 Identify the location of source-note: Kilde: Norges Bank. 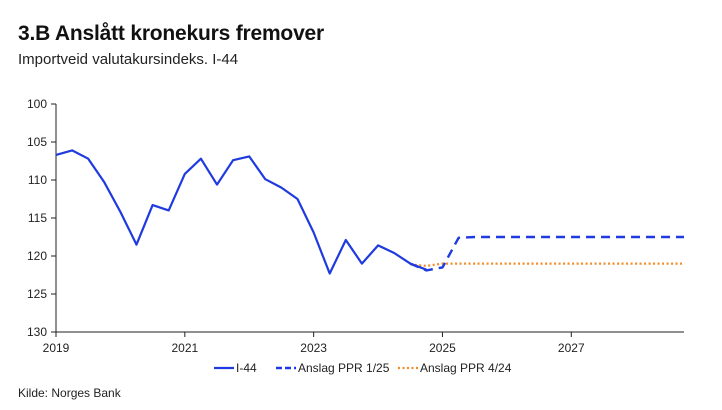
(69, 393).